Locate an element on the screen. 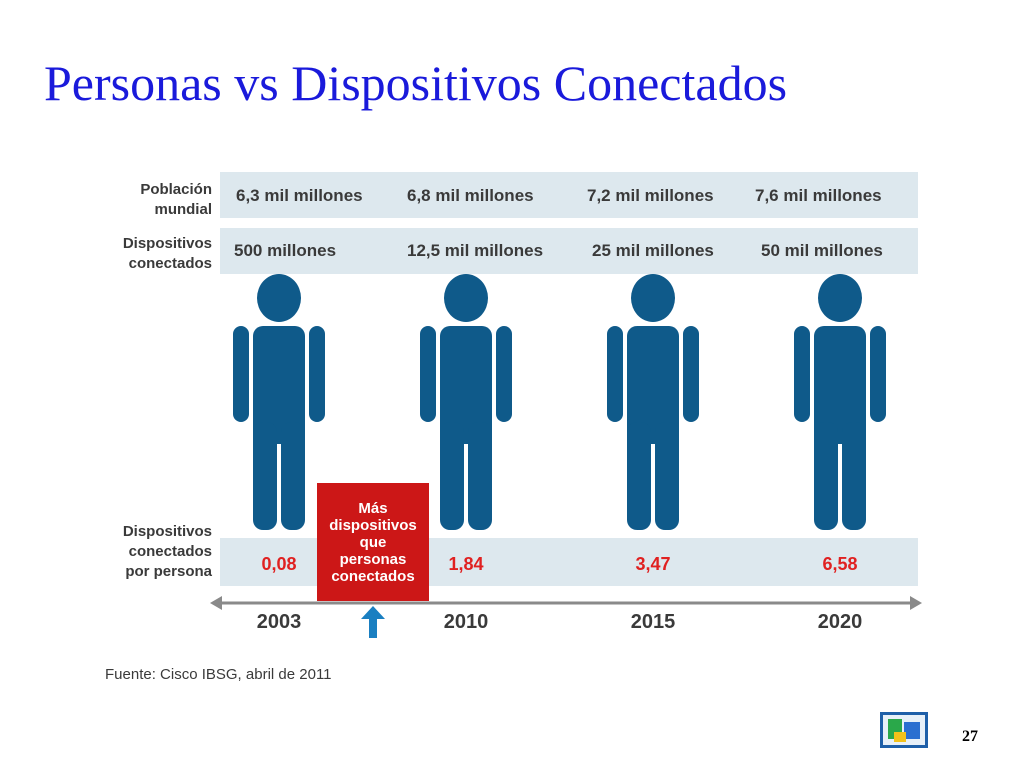  row-label-population-line2: mundial is located at coordinates (183, 209).